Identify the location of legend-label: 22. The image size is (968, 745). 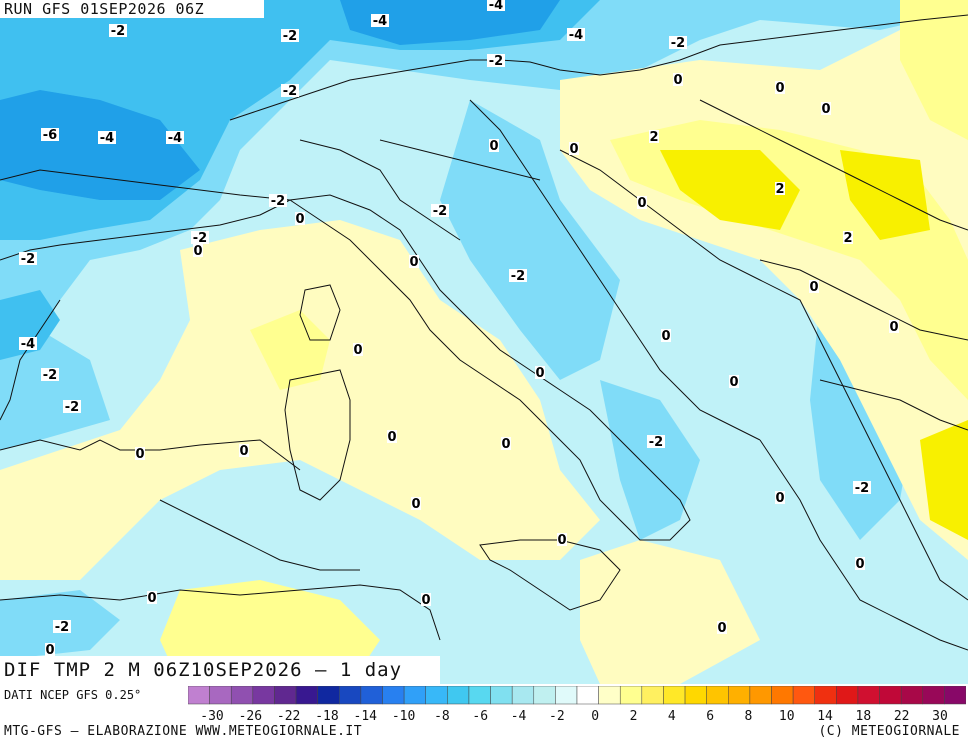
(902, 716).